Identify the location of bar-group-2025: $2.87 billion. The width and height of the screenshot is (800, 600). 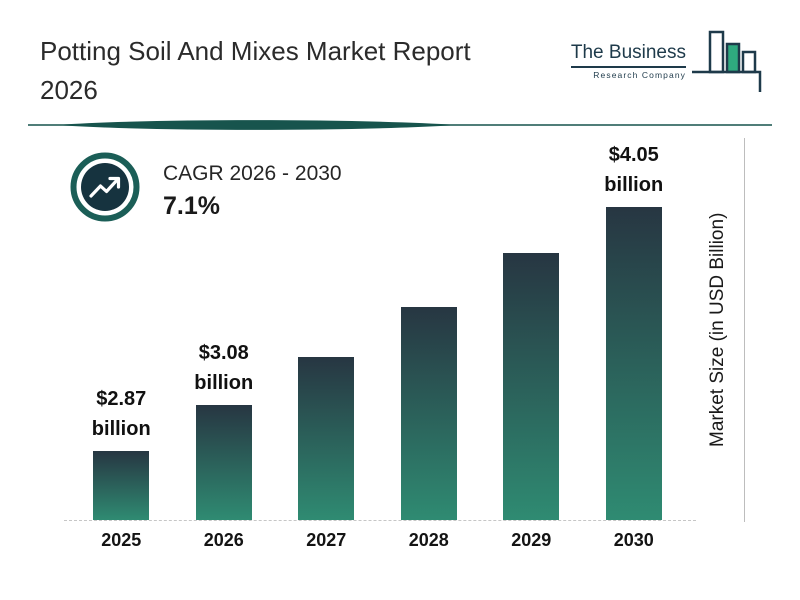
(121, 330).